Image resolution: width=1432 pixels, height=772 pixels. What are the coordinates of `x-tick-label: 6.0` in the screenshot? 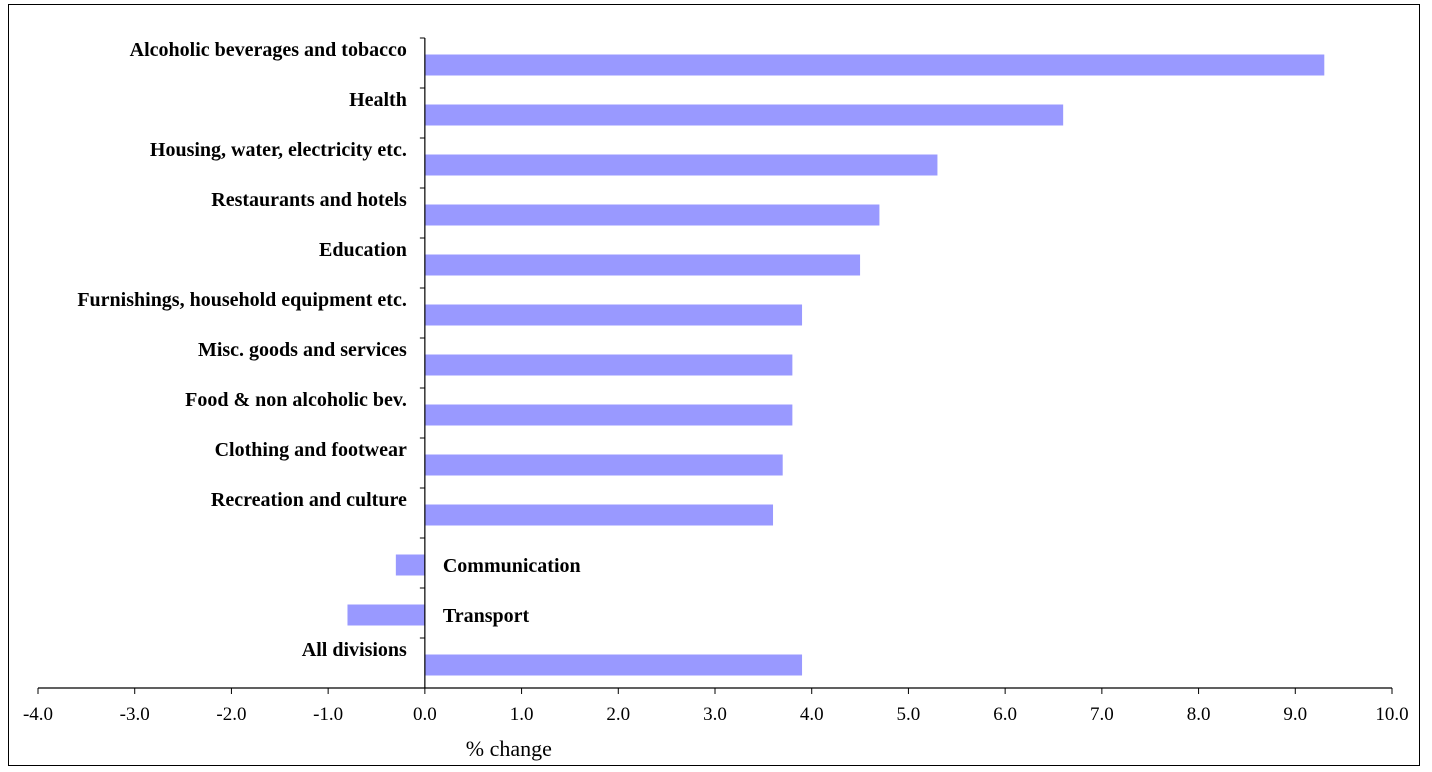 It's located at (1005, 714).